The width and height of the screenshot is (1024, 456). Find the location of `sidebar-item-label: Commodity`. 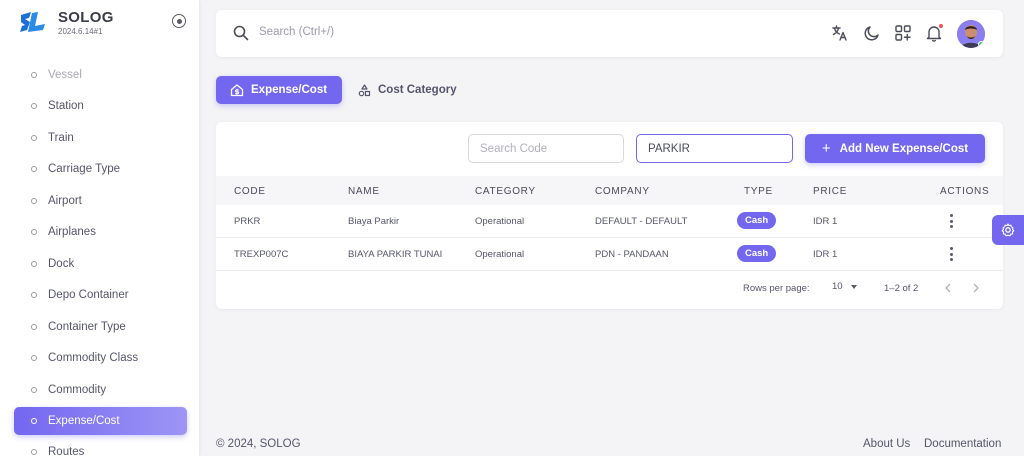

sidebar-item-label: Commodity is located at coordinates (77, 390).